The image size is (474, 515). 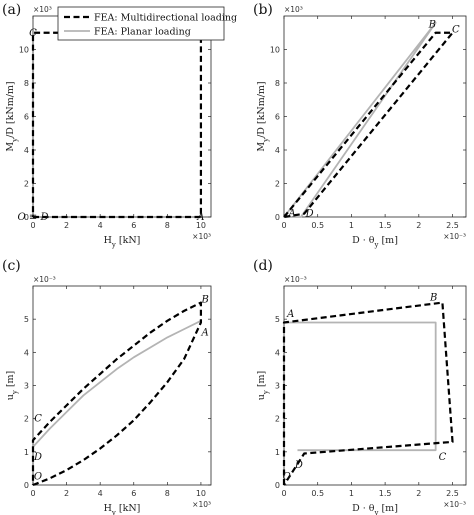 I want to click on panel-label: (c), so click(x=11, y=266).